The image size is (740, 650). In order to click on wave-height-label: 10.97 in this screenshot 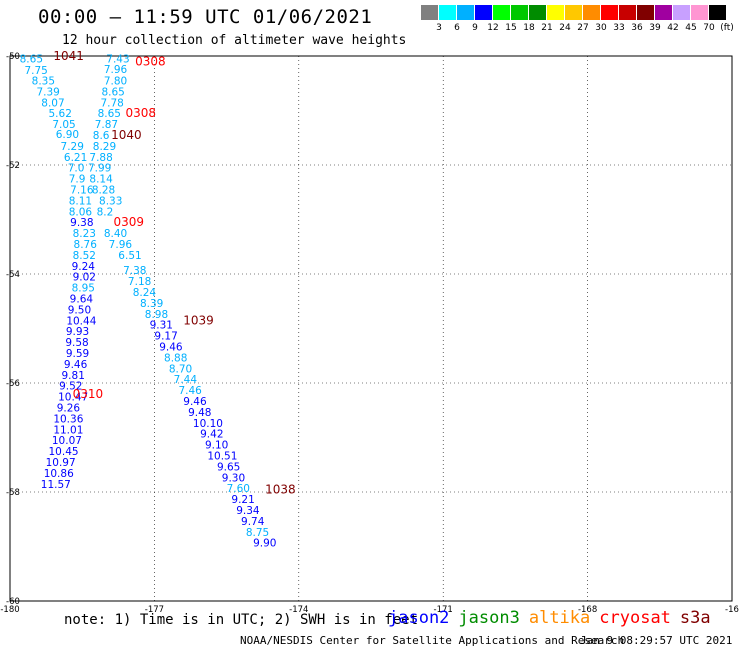, I will do `click(61, 463)`.